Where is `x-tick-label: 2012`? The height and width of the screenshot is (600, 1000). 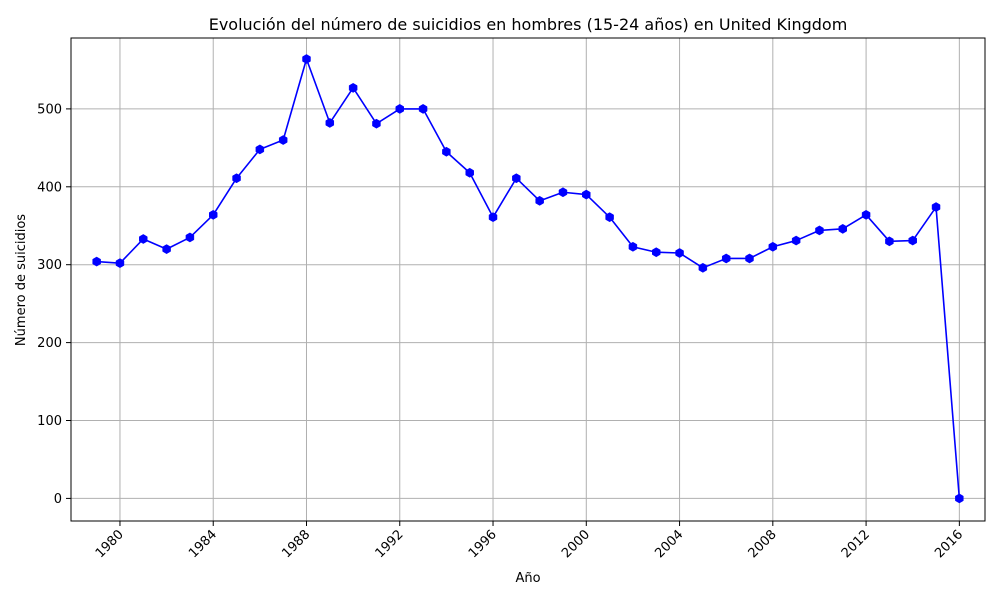
x-tick-label: 2012 is located at coordinates (856, 544).